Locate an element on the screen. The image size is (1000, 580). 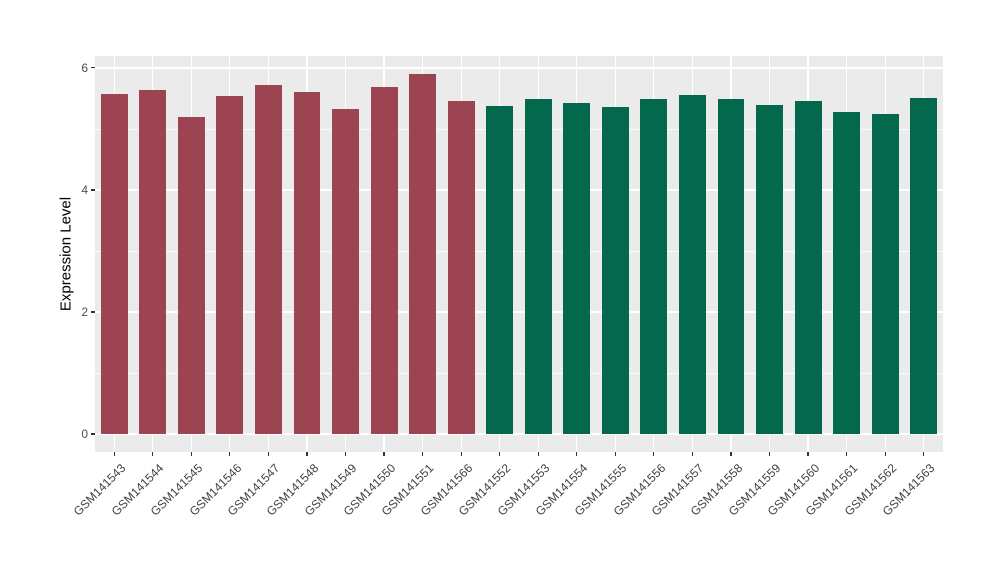
bar-GSM141559 is located at coordinates (770, 269).